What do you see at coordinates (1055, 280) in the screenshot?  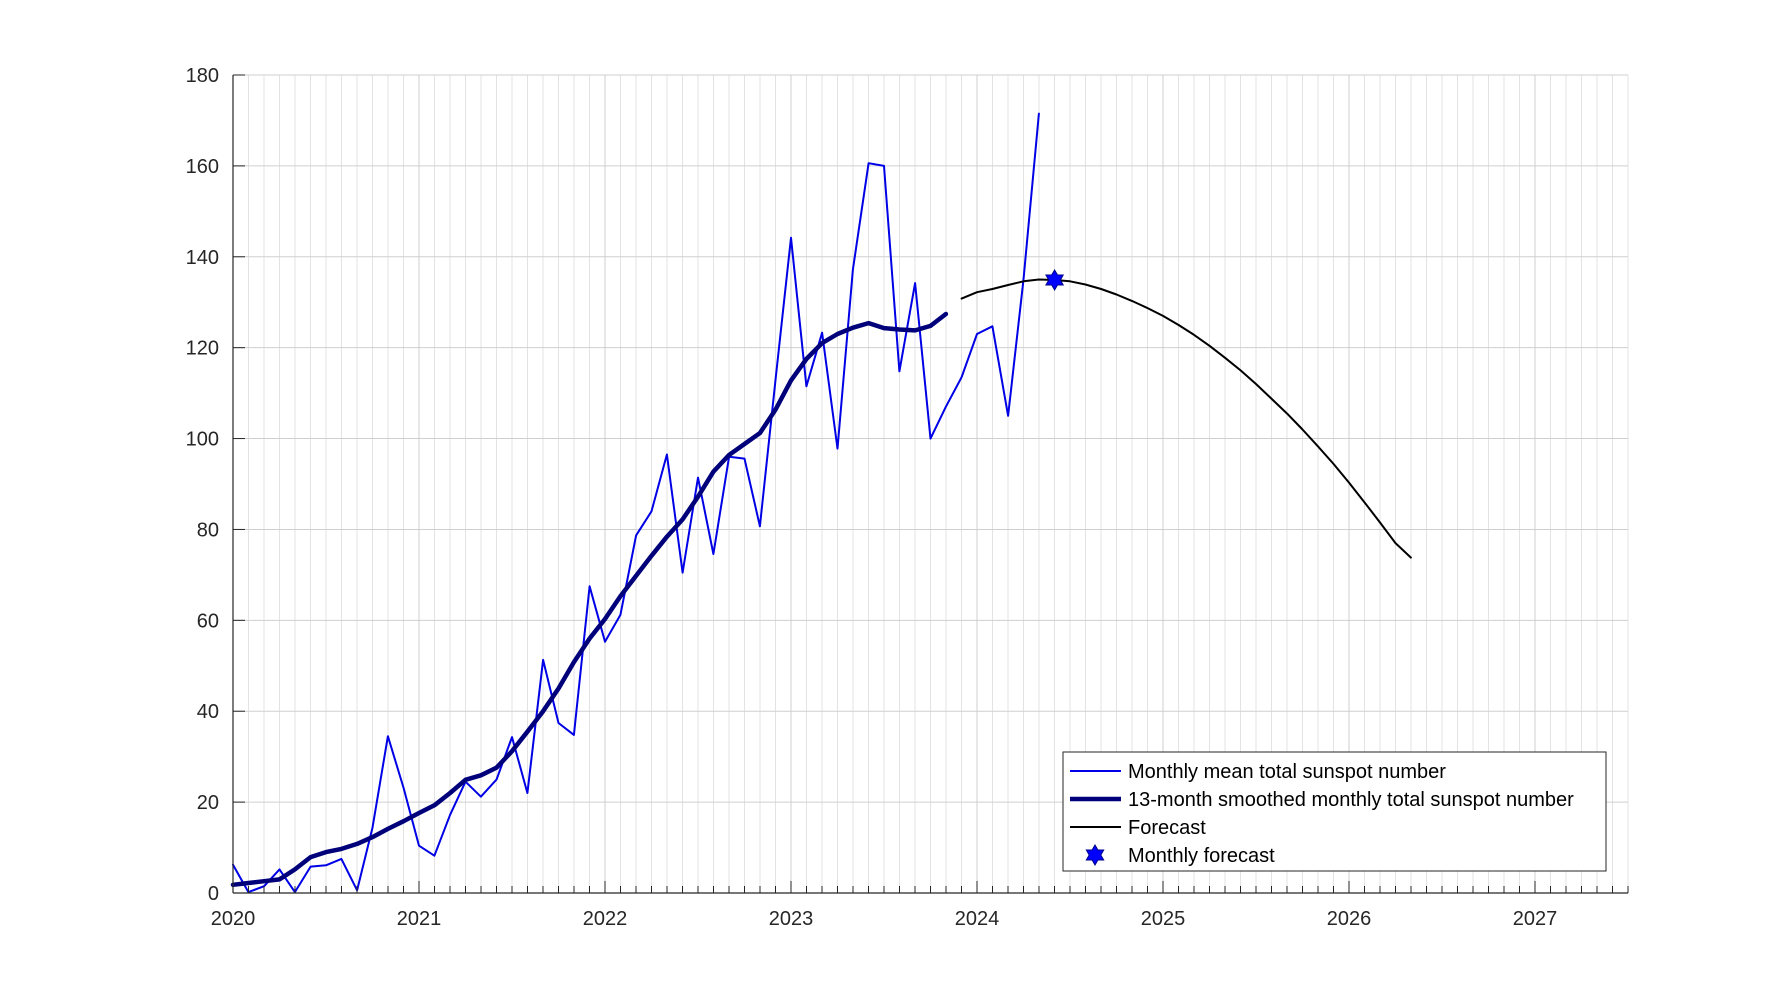 I see `monthly-forecast-marker` at bounding box center [1055, 280].